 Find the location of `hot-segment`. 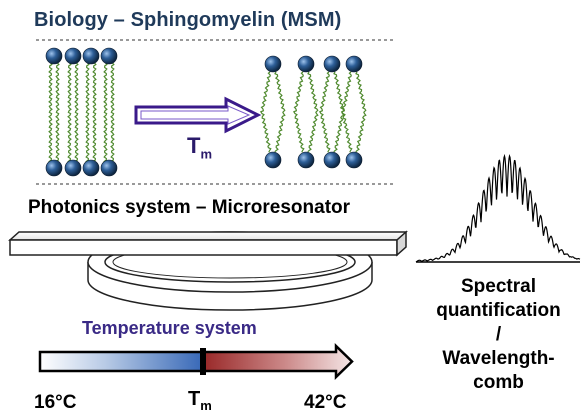

hot-segment is located at coordinates (278, 361).